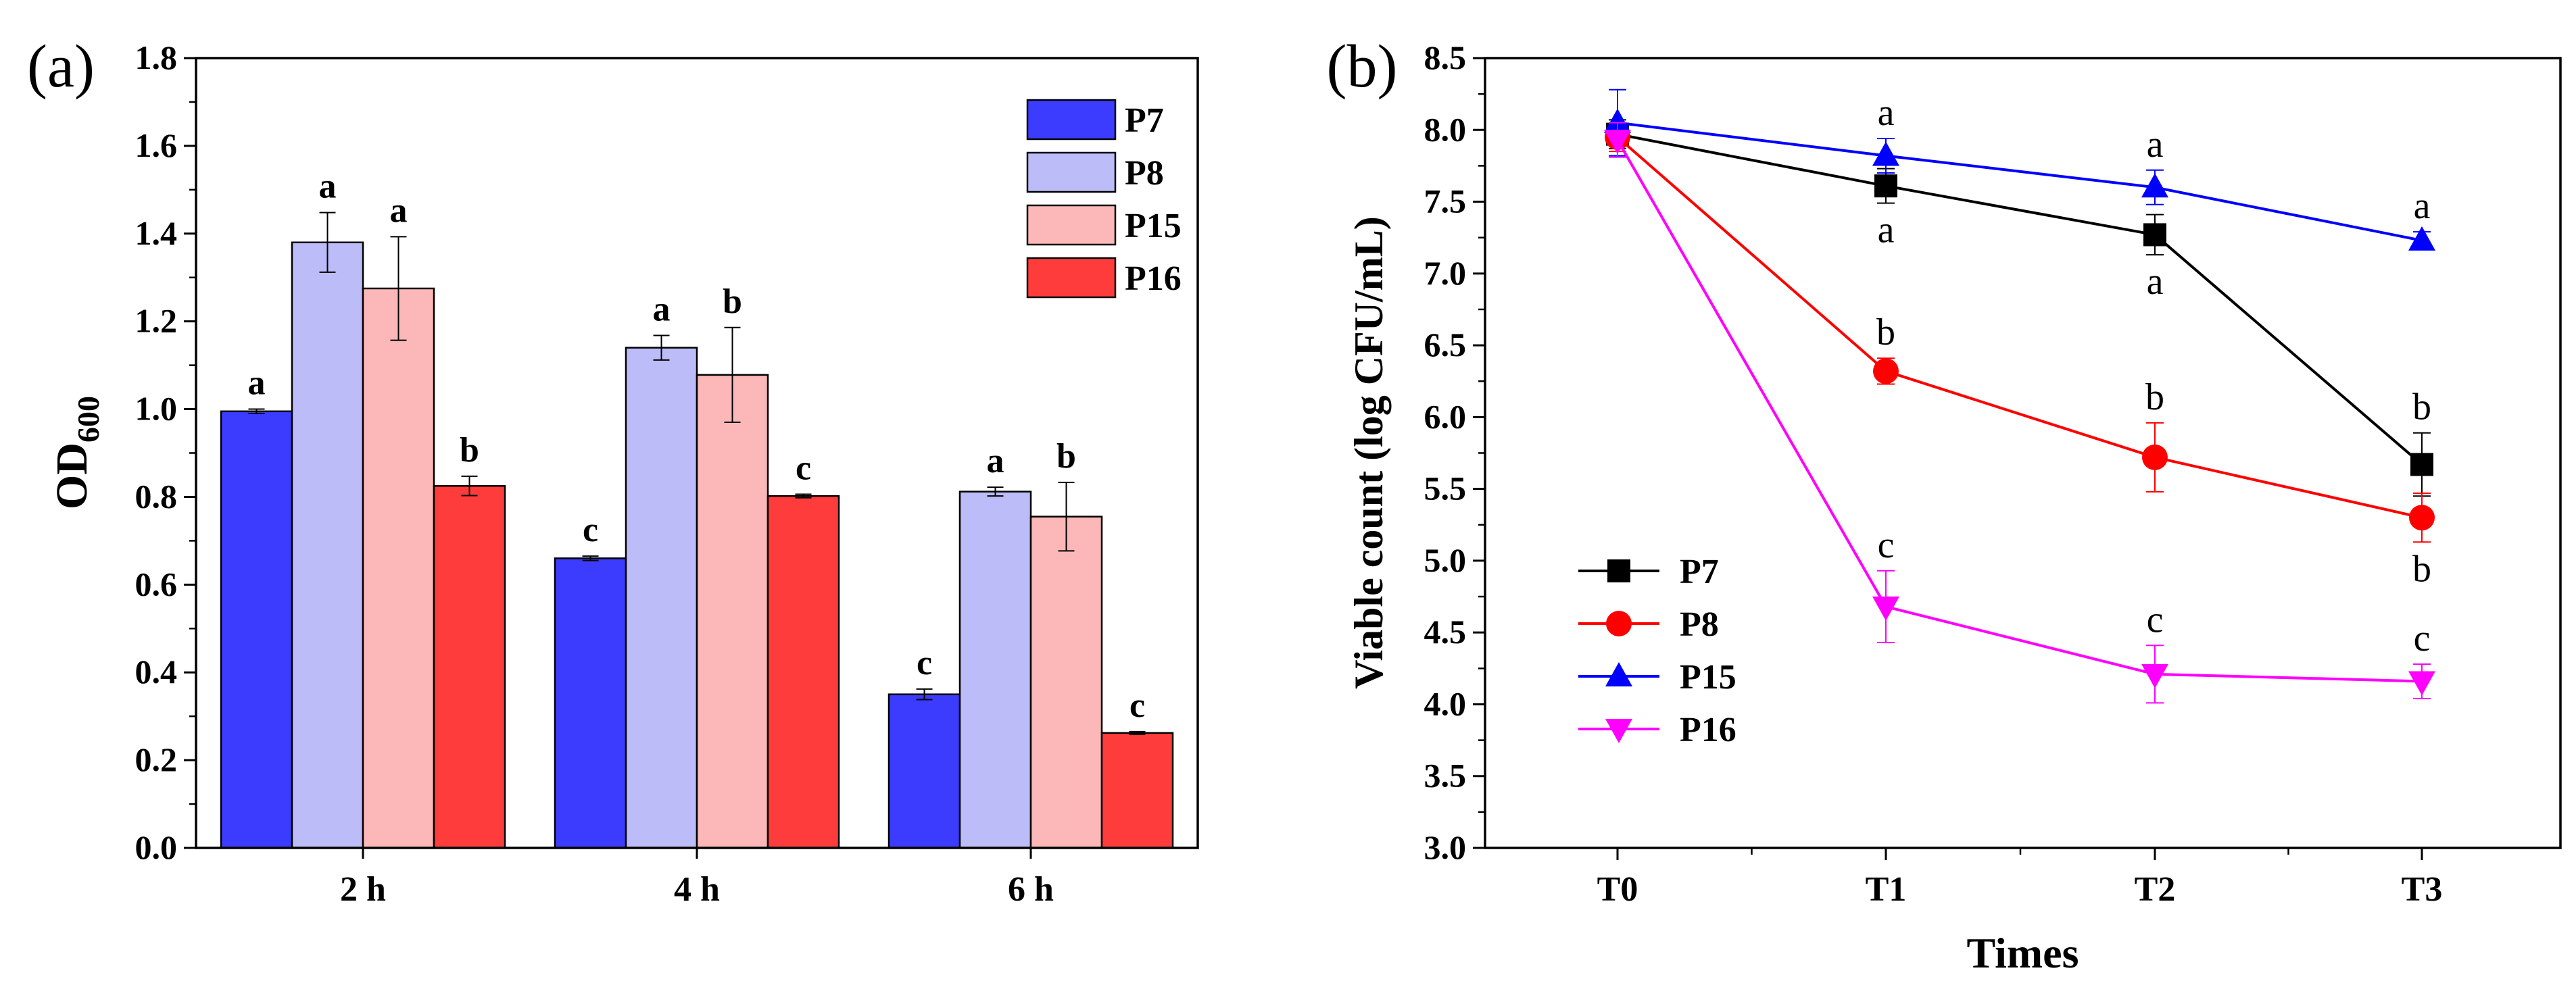 The image size is (2576, 1006). Describe the element at coordinates (1362, 66) in the screenshot. I see `panel-label-b: (b)` at that location.